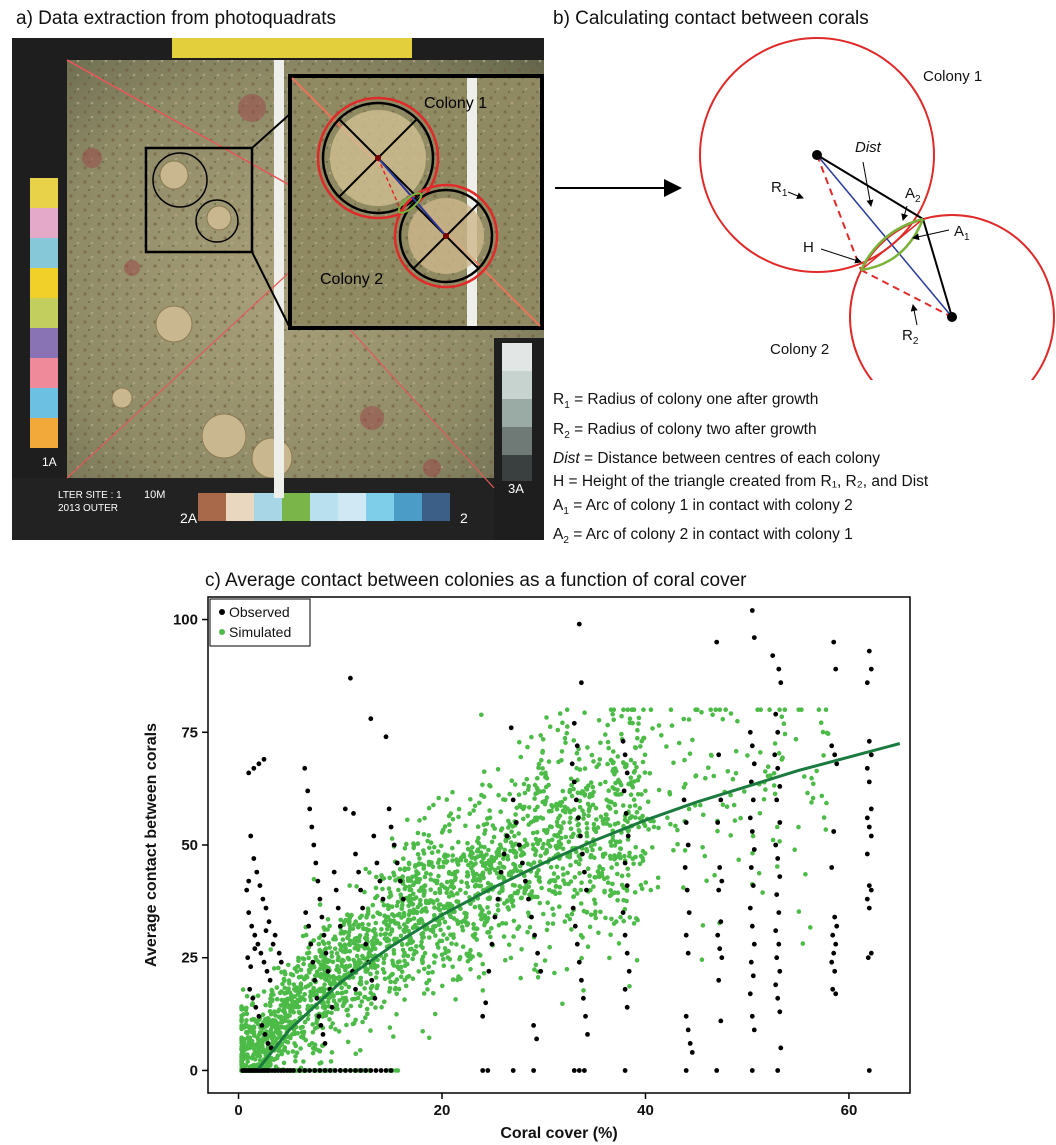 This screenshot has height=1145, width=1056. I want to click on inset-colony1, so click(378, 158).